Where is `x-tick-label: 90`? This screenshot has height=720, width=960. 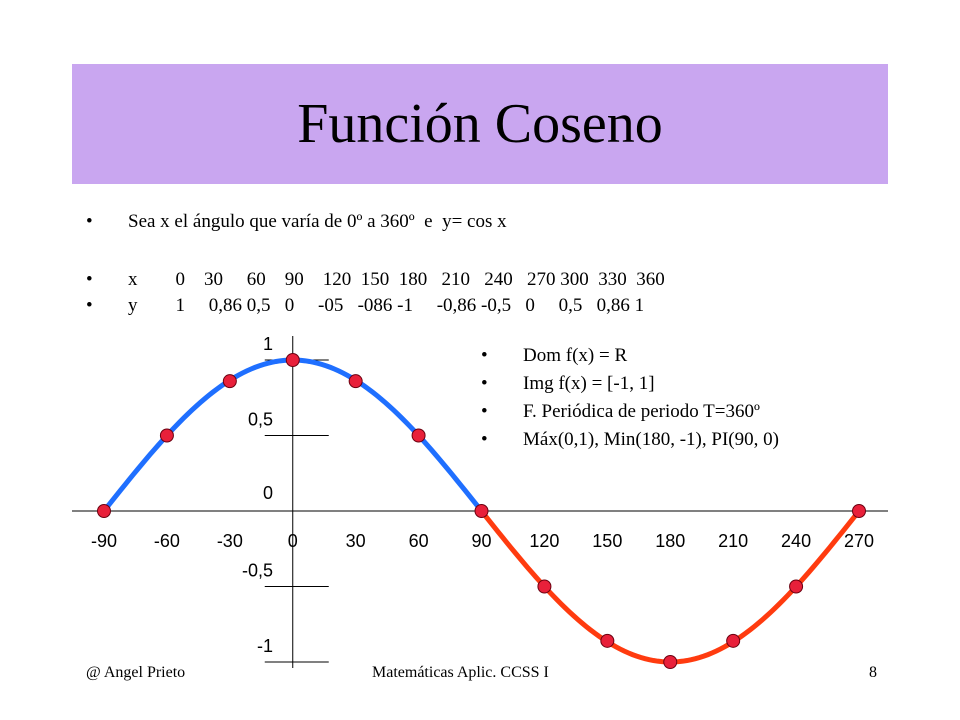 x-tick-label: 90 is located at coordinates (481, 541).